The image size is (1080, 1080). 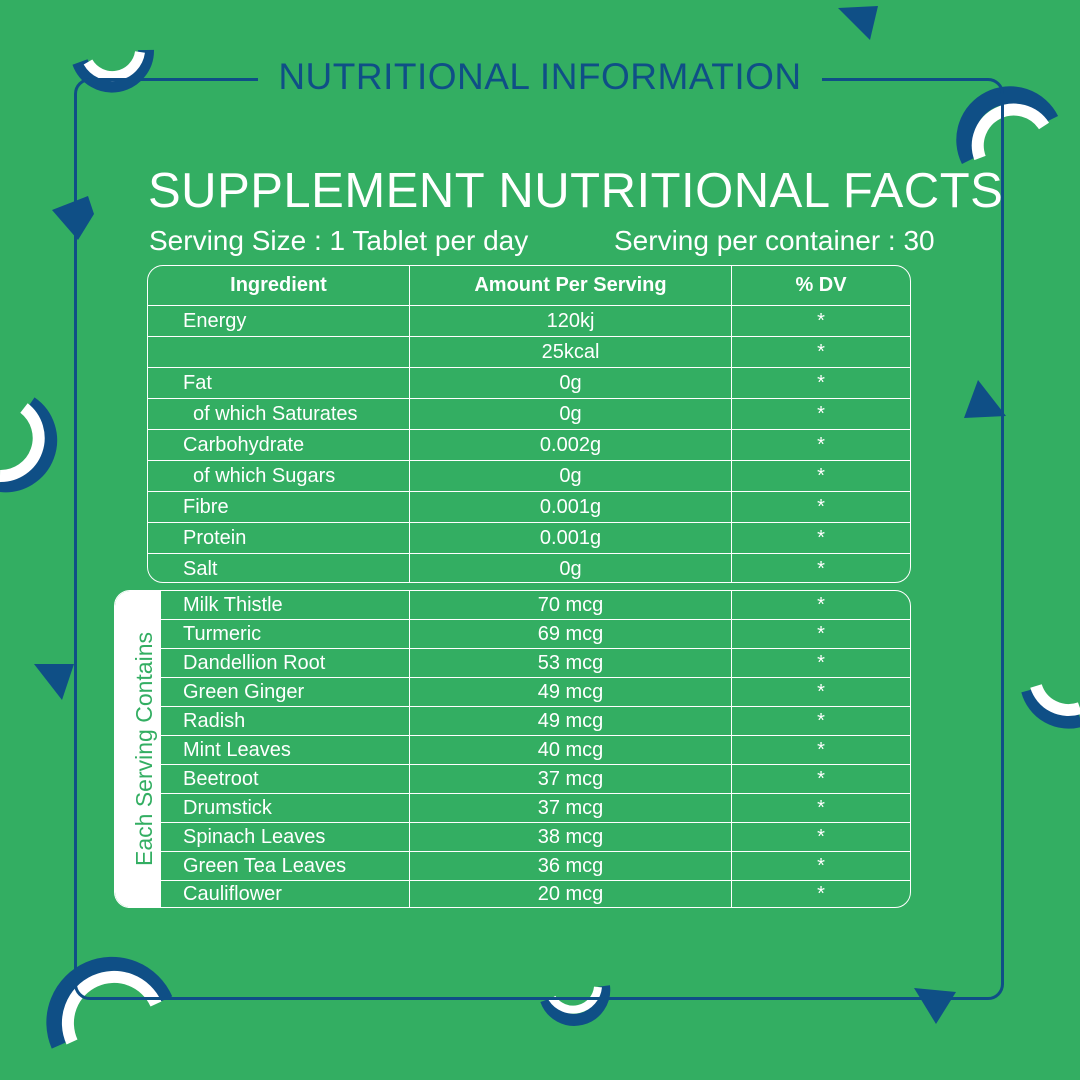 I want to click on ingredient-amount: 40 mcg, so click(x=571, y=750).